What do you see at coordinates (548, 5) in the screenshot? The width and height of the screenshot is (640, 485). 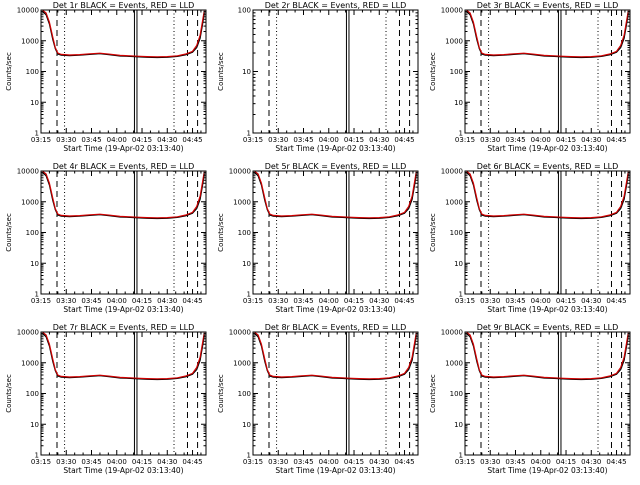 I see `panel-title: Det 3r BLACK = Events, RED = LLD` at bounding box center [548, 5].